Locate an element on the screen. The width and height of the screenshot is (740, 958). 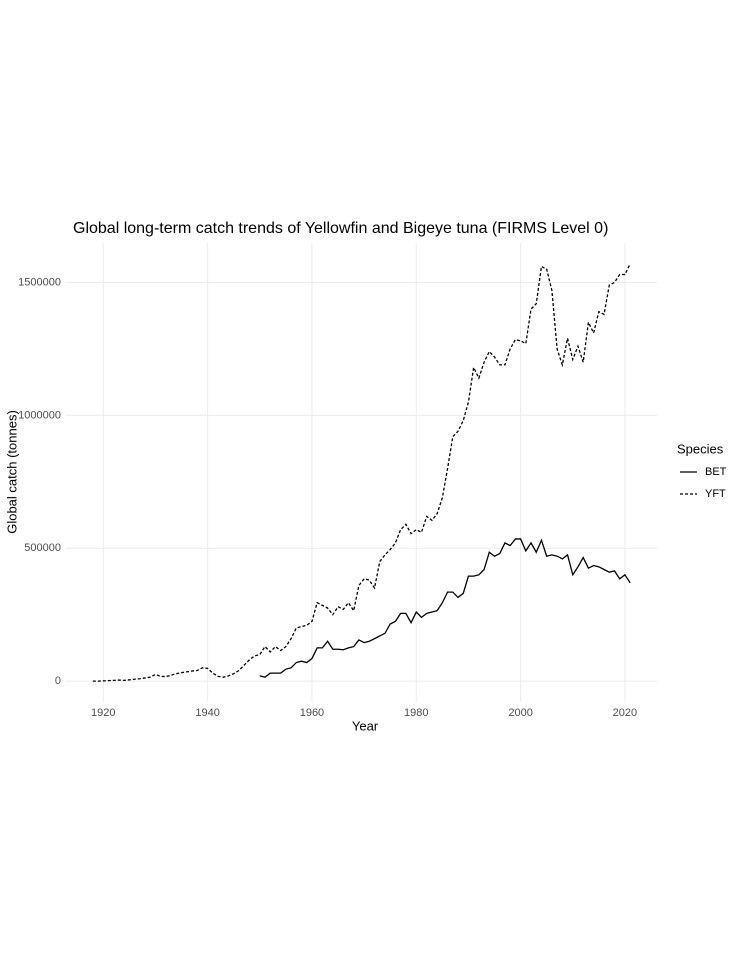
x-tick-label: 1920 is located at coordinates (103, 713).